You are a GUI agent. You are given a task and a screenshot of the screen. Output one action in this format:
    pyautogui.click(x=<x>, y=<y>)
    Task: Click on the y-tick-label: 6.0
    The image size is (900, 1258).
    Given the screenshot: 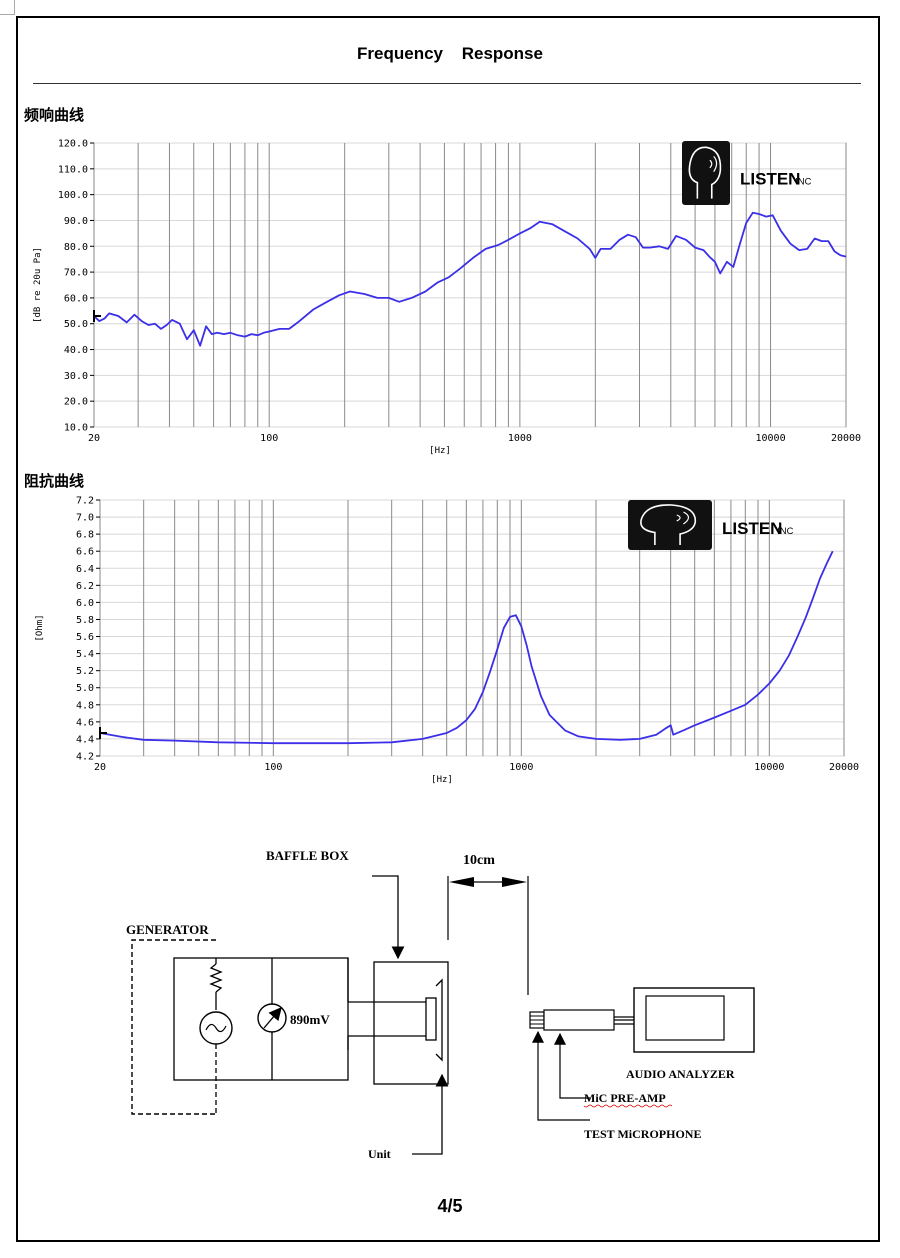 What is the action you would take?
    pyautogui.click(x=85, y=603)
    